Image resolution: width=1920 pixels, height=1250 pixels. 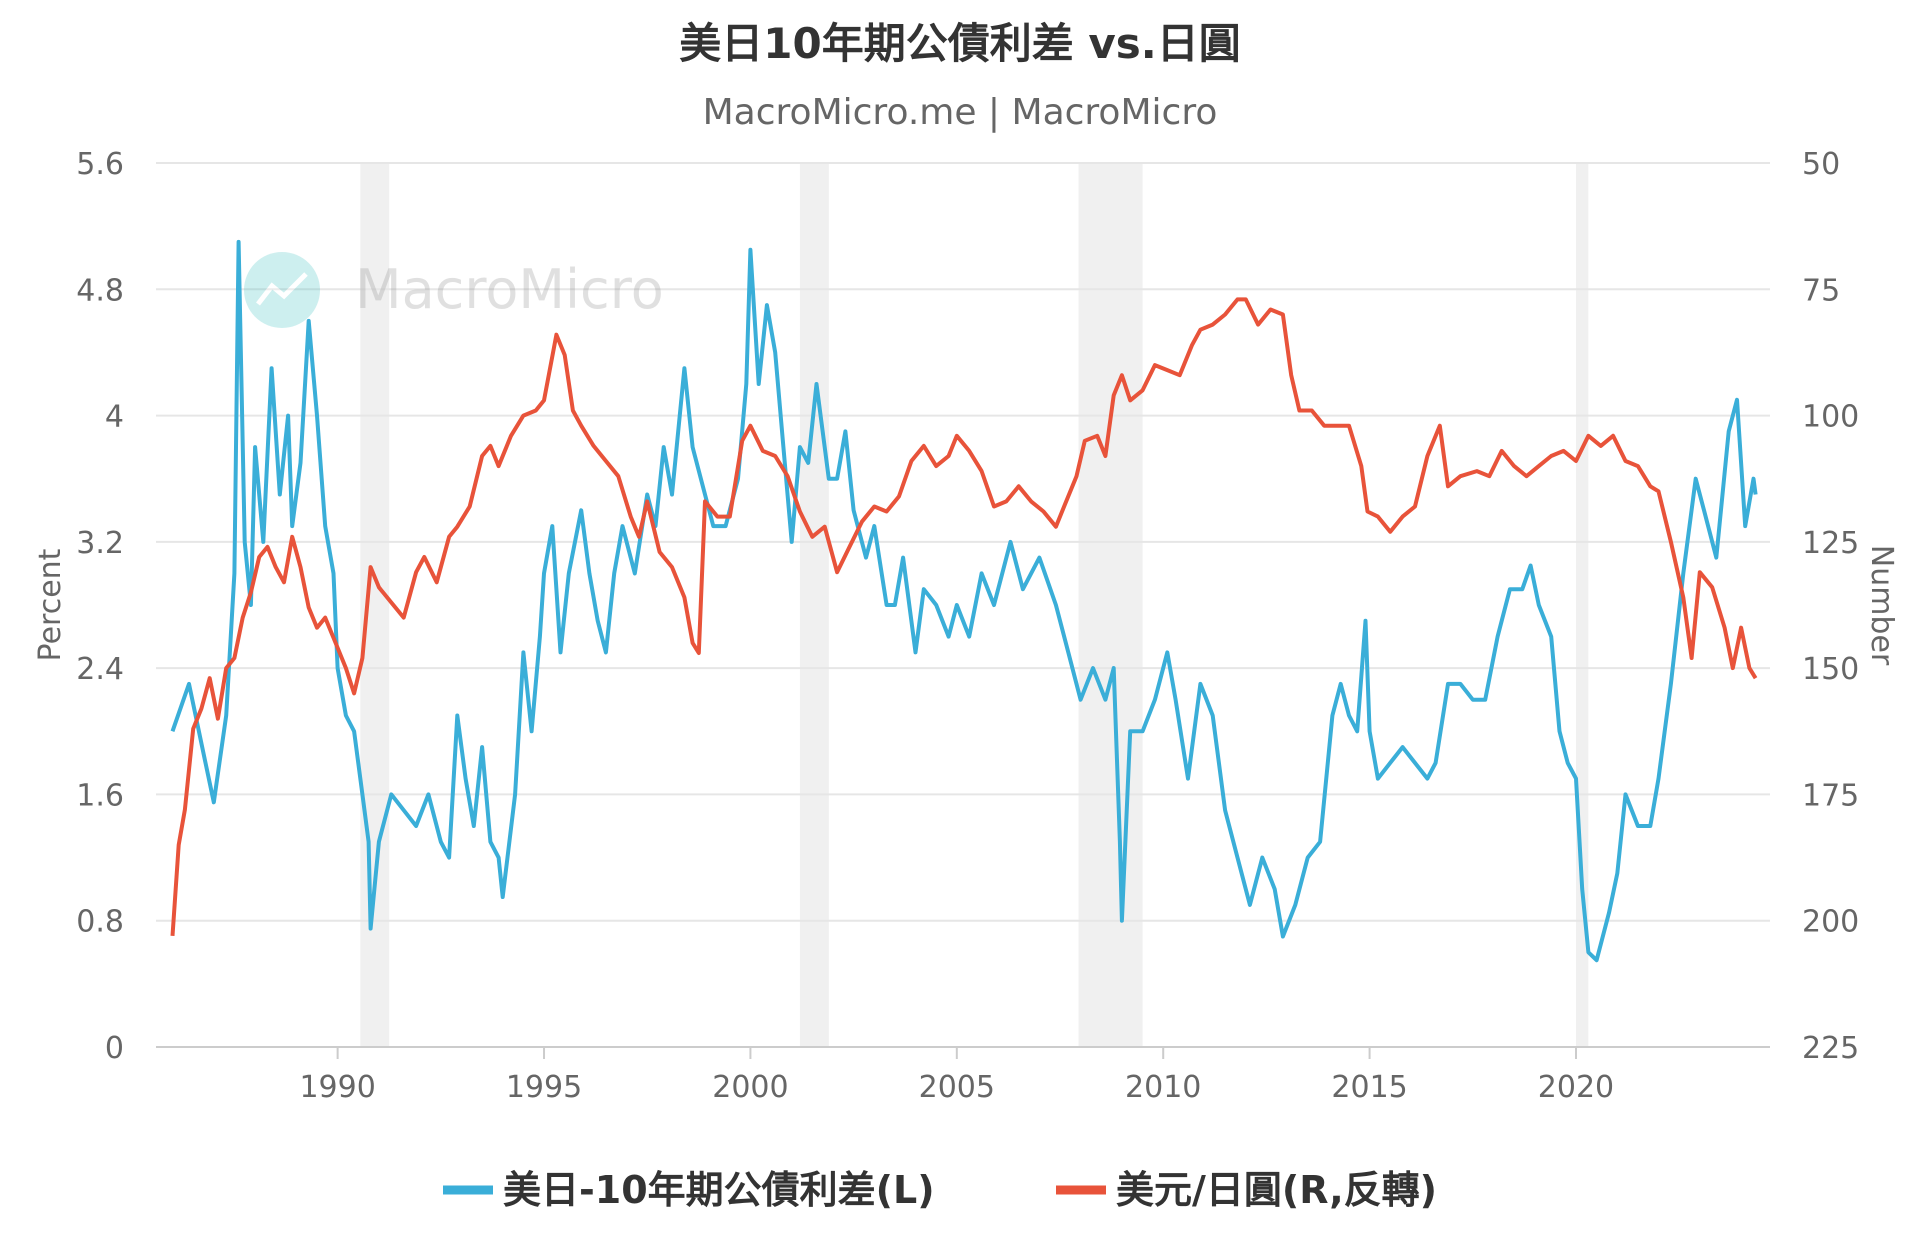 I want to click on x-tick-label: 2015, so click(x=1369, y=1087).